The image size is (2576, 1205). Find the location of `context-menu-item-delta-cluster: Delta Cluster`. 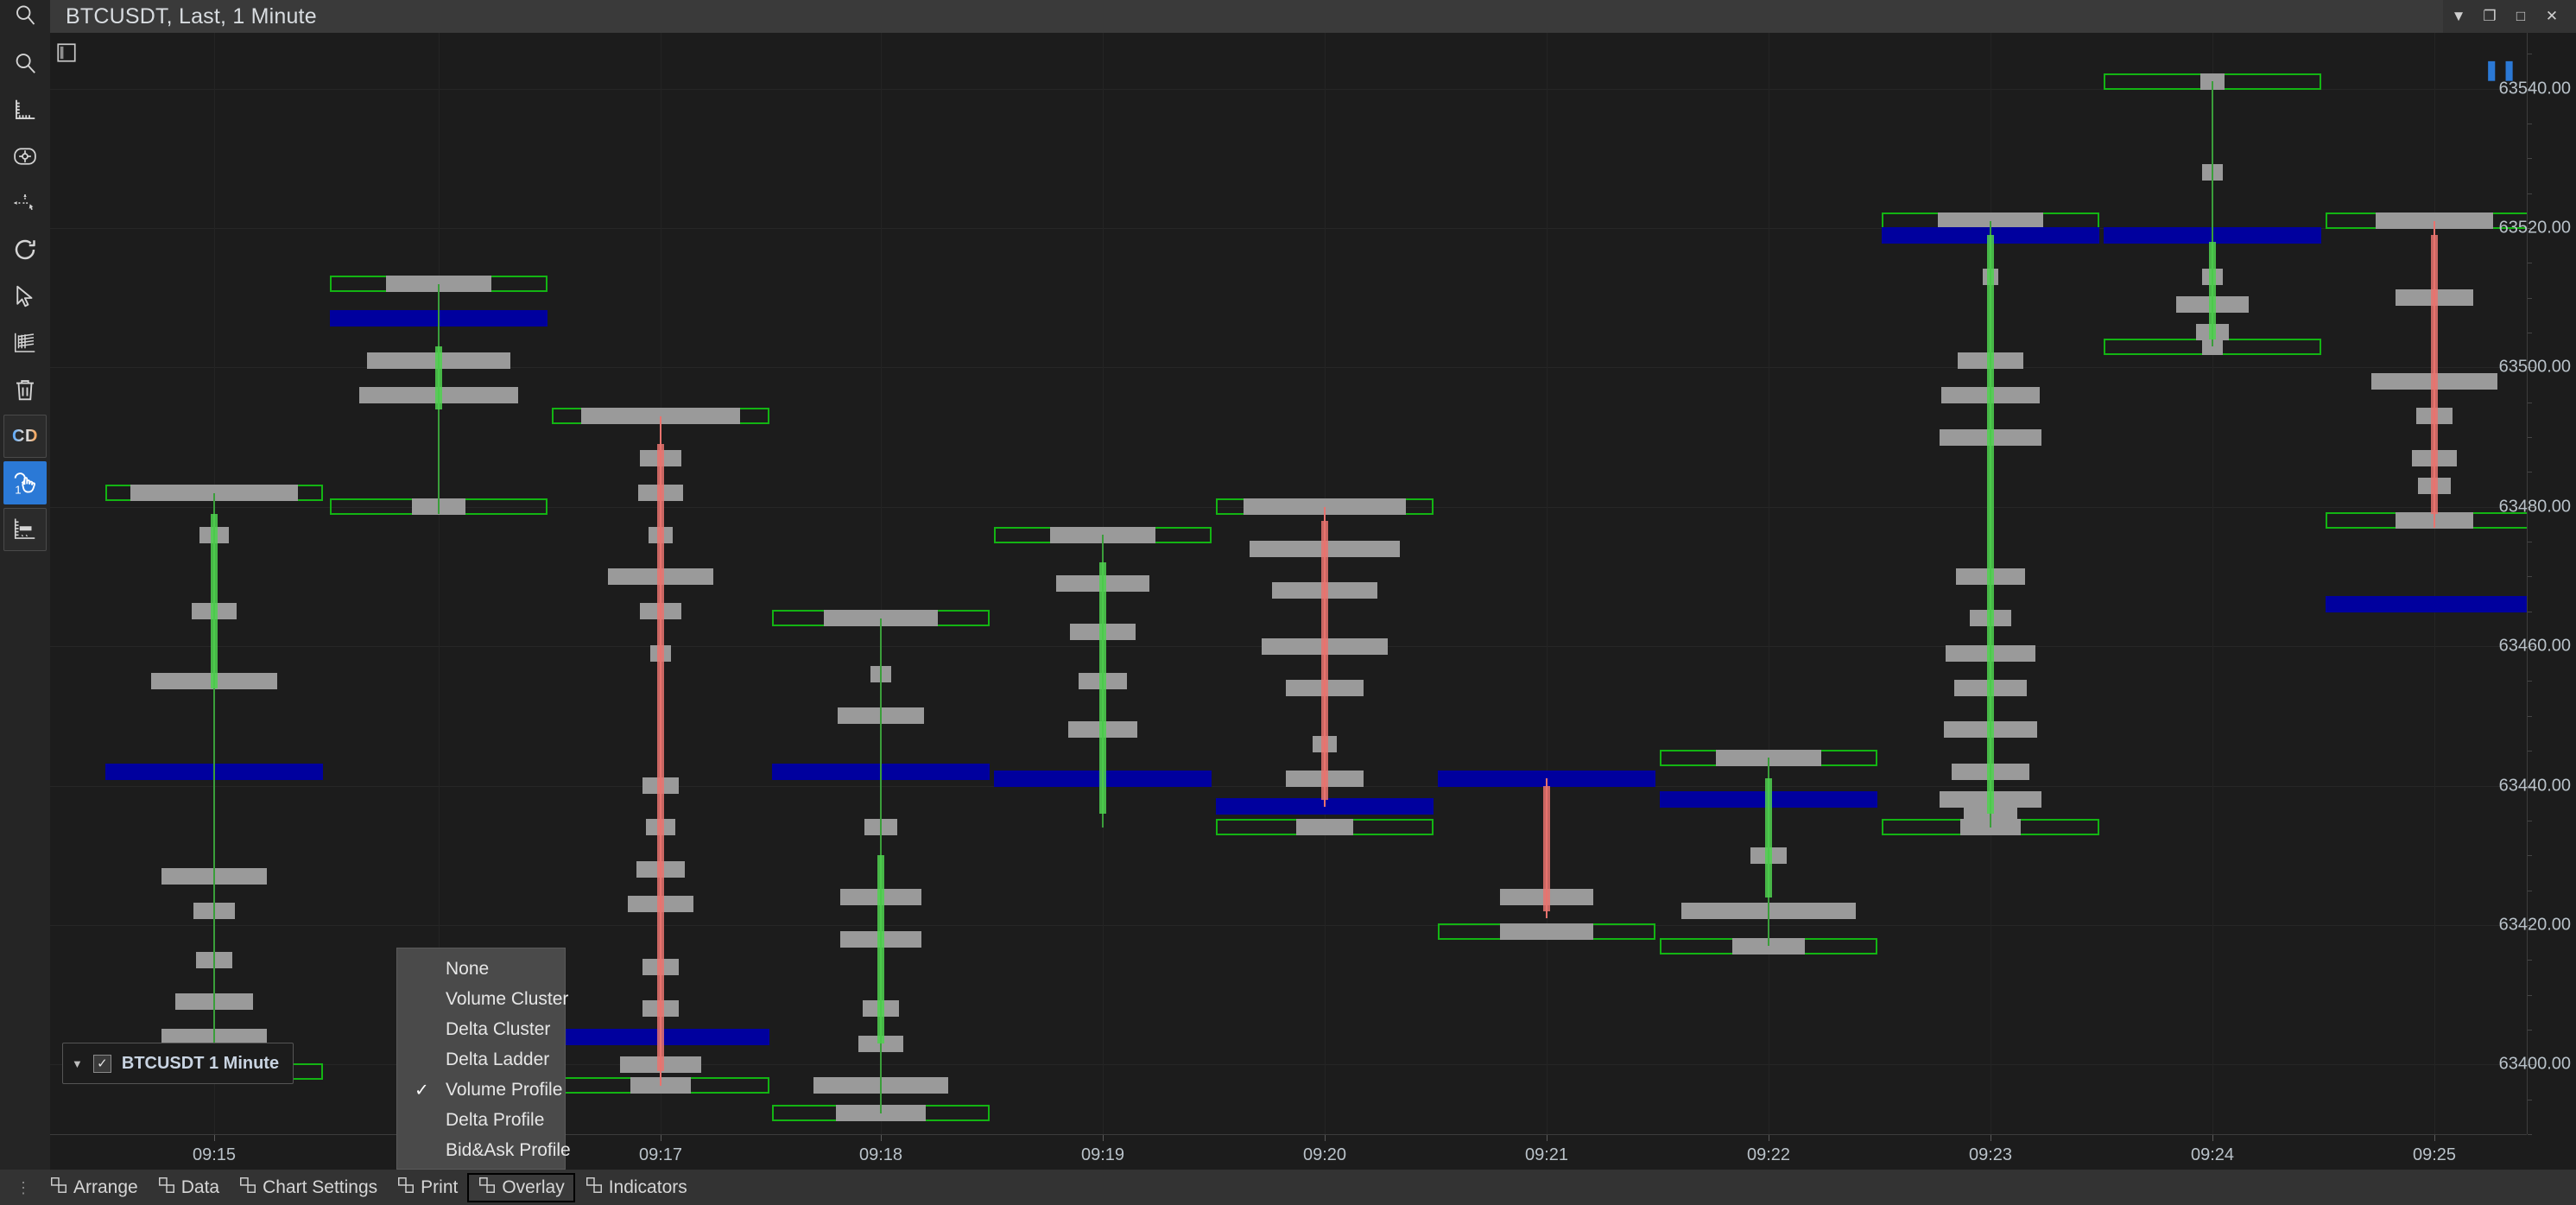

context-menu-item-delta-cluster: Delta Cluster is located at coordinates (481, 1029).